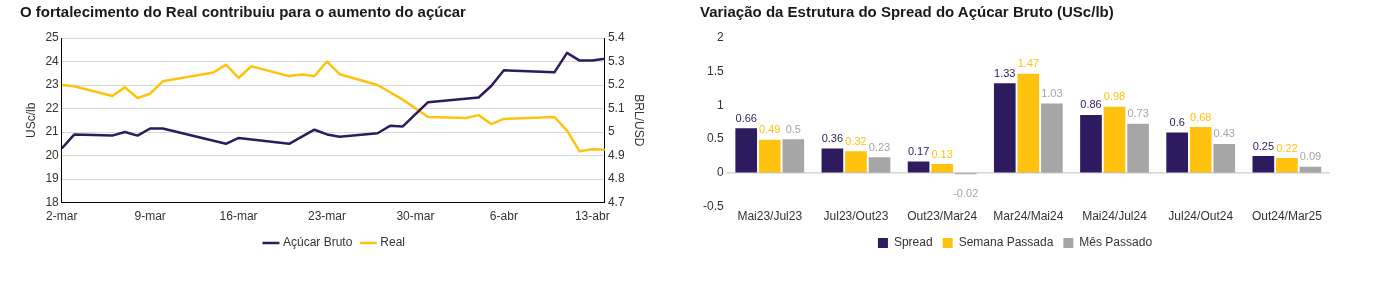  Describe the element at coordinates (832, 138) in the screenshot. I see `data-label: 0.36` at that location.